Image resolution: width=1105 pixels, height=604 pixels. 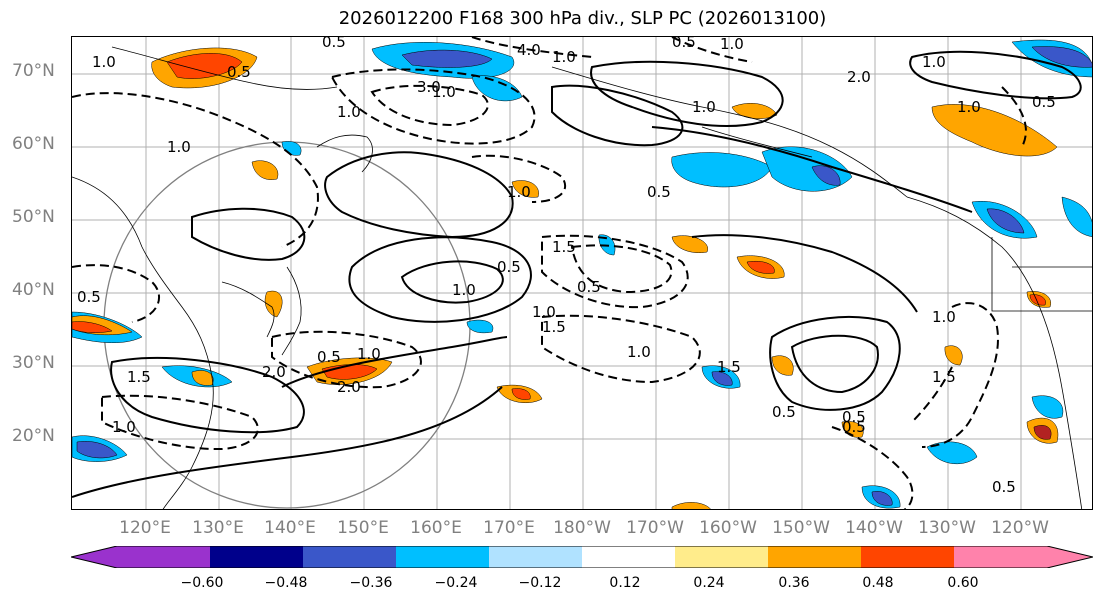 What do you see at coordinates (363, 528) in the screenshot?
I see `lon-label-150e: 150°E` at bounding box center [363, 528].